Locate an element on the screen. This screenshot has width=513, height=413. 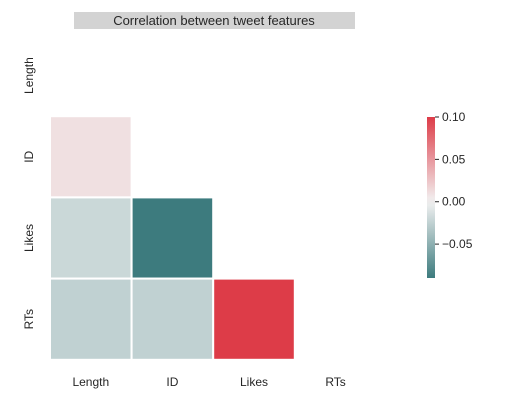
y-tick-label-likes: Likes is located at coordinates (29, 238).